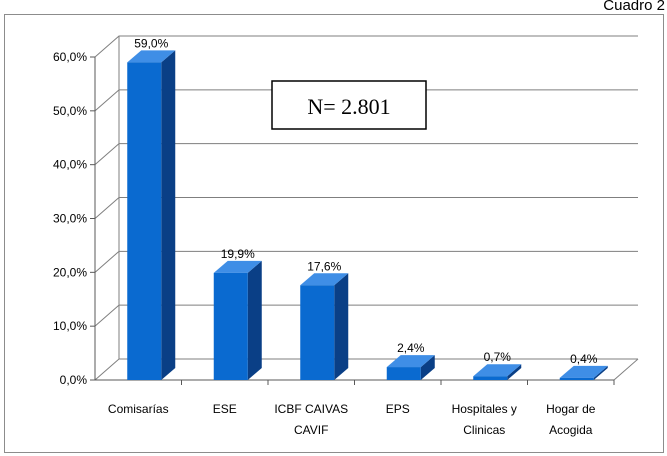 This screenshot has height=456, width=667. I want to click on x-tick-label: CAVIF, so click(311, 430).